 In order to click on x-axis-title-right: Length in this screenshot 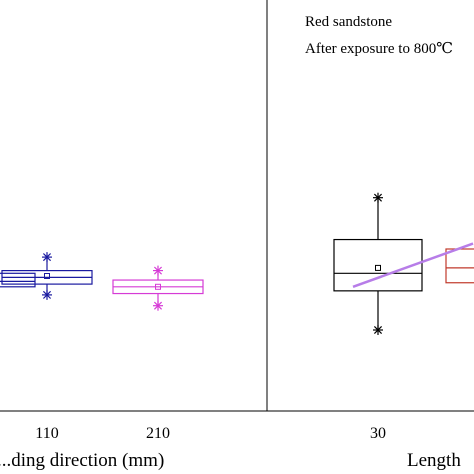, I will do `click(434, 460)`.